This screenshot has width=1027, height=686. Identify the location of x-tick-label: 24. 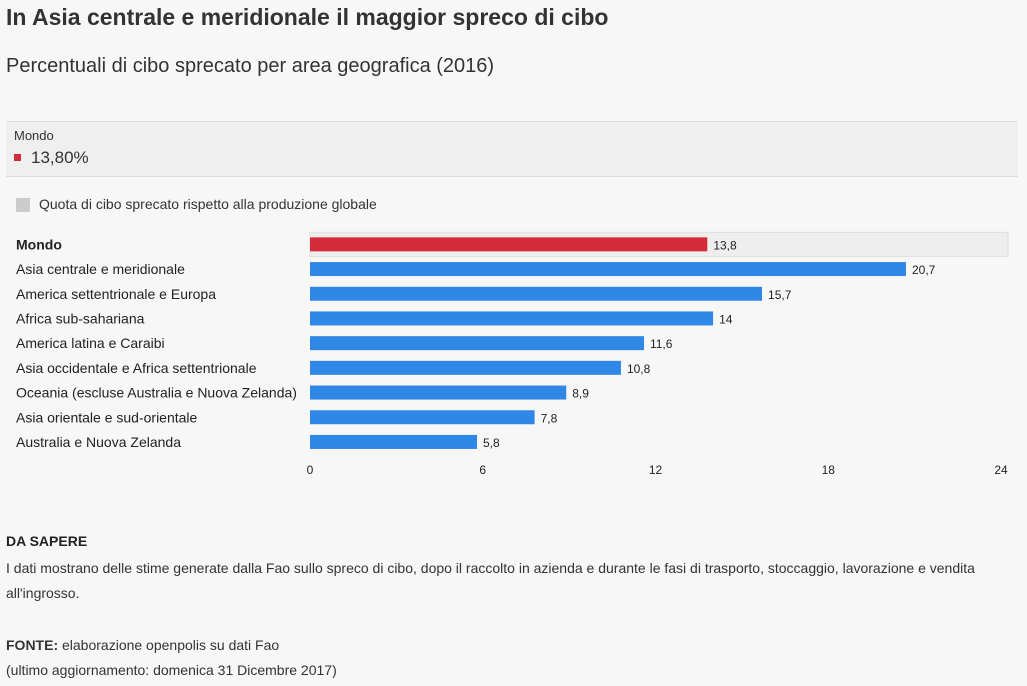
(1001, 470).